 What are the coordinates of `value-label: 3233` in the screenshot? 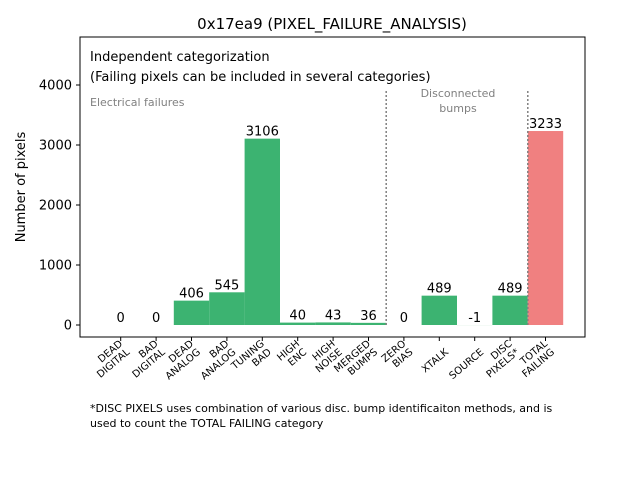 It's located at (545, 124).